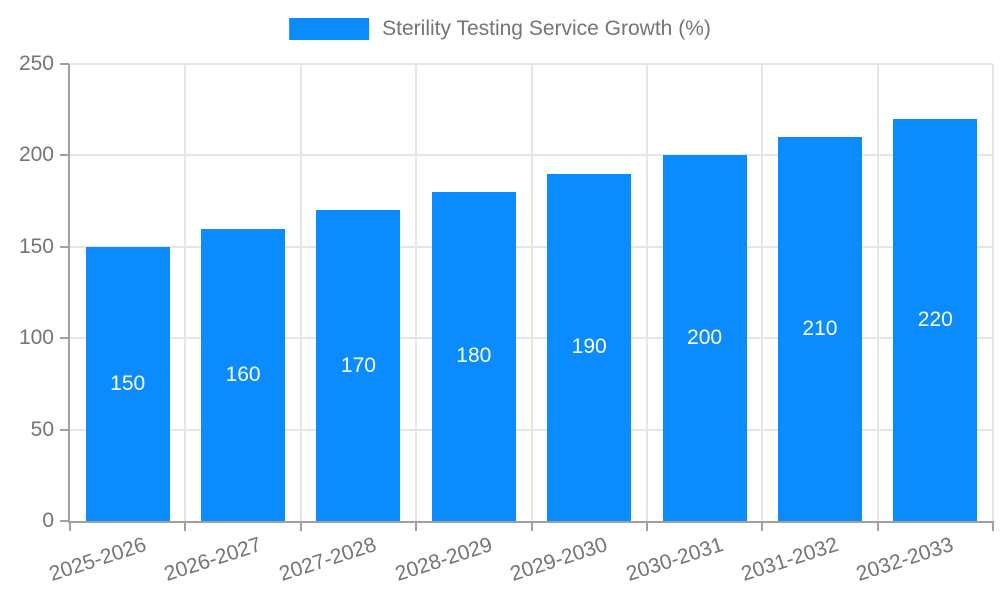  I want to click on legend-item: Sterility Testing Service Growth (%), so click(500, 29).